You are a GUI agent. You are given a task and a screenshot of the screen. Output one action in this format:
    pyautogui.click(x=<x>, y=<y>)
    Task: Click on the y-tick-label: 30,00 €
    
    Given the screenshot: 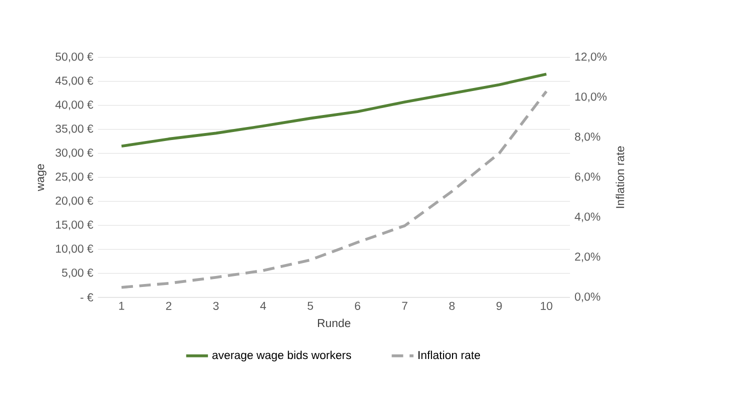 What is the action you would take?
    pyautogui.click(x=75, y=153)
    